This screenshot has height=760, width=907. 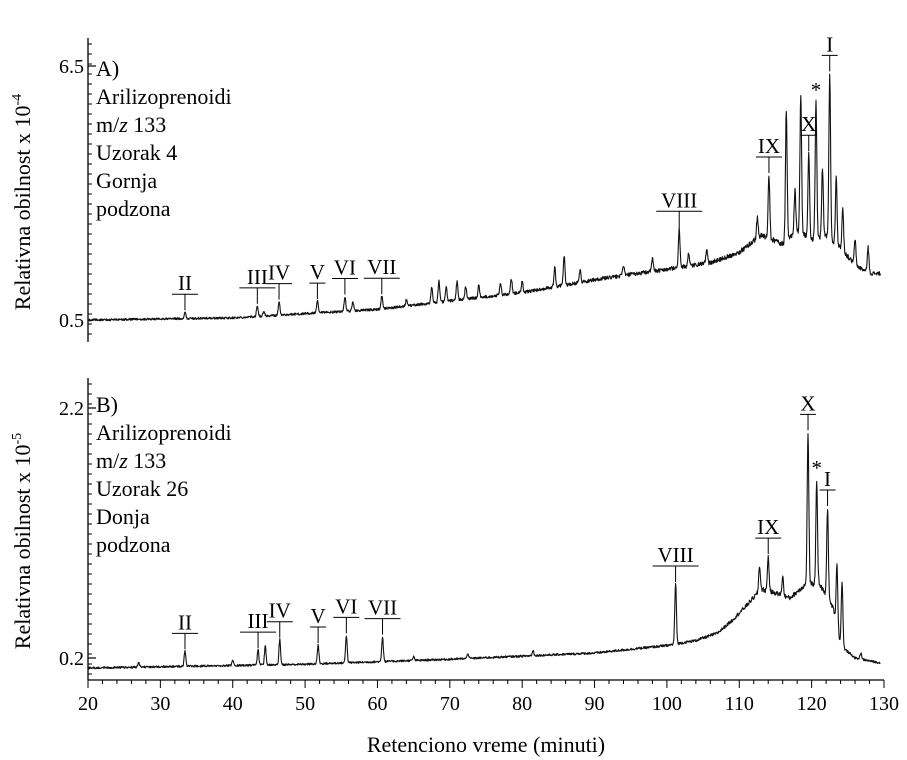 I want to click on panel-text-line: Gornja, so click(x=126, y=180).